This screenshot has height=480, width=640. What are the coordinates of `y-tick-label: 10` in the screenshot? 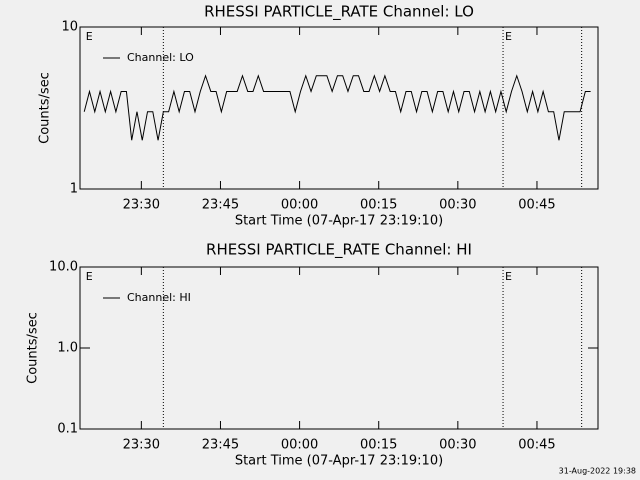 It's located at (69, 27).